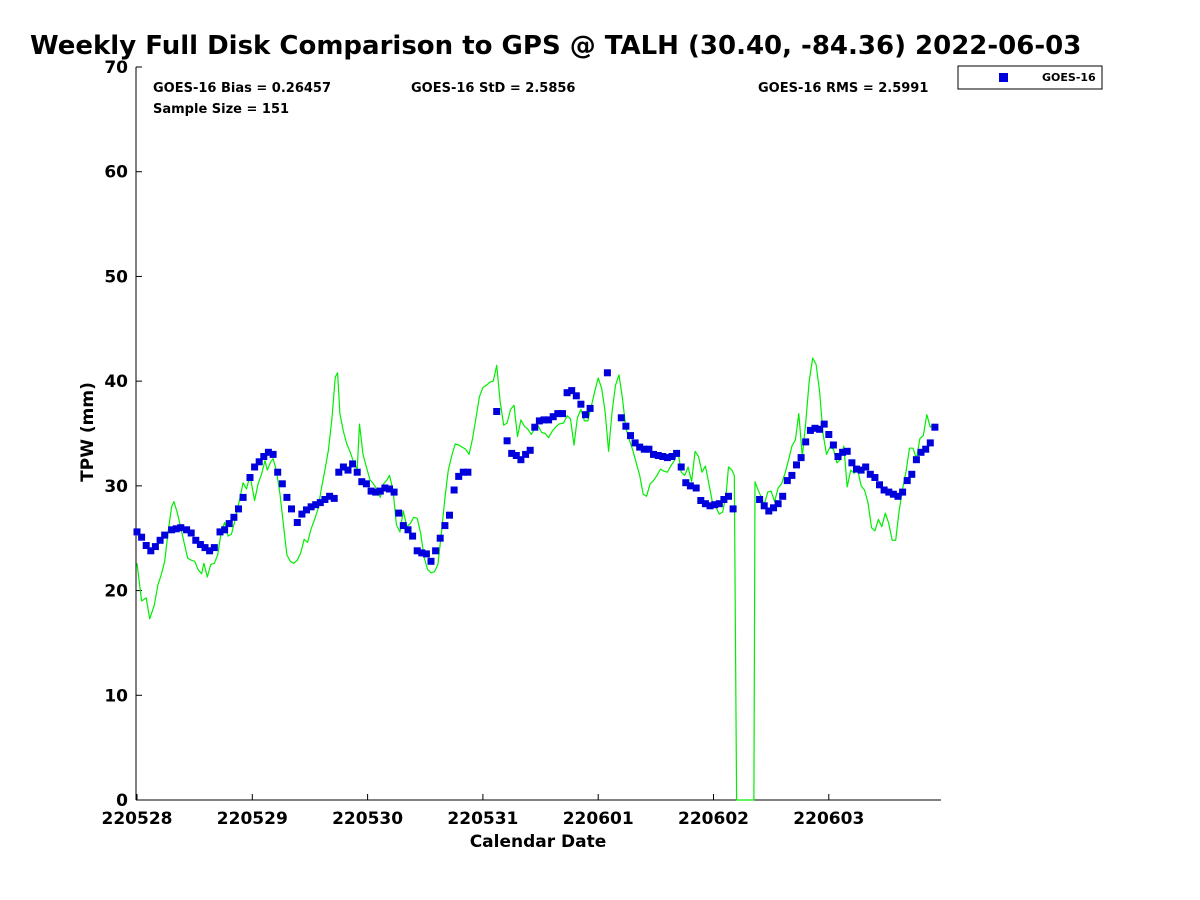 The image size is (1200, 900). Describe the element at coordinates (713, 819) in the screenshot. I see `x-tick-label: 220602` at that location.